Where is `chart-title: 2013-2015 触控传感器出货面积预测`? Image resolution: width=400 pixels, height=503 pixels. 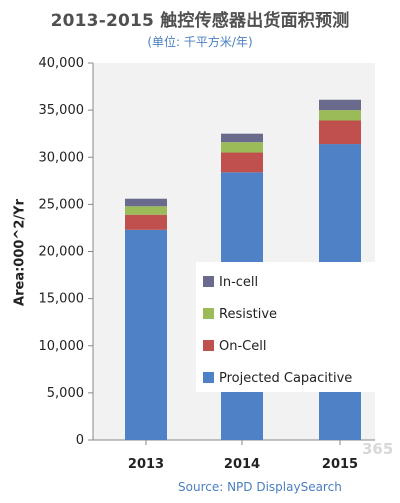 chart-title: 2013-2015 触控传感器出货面积预测 is located at coordinates (200, 21).